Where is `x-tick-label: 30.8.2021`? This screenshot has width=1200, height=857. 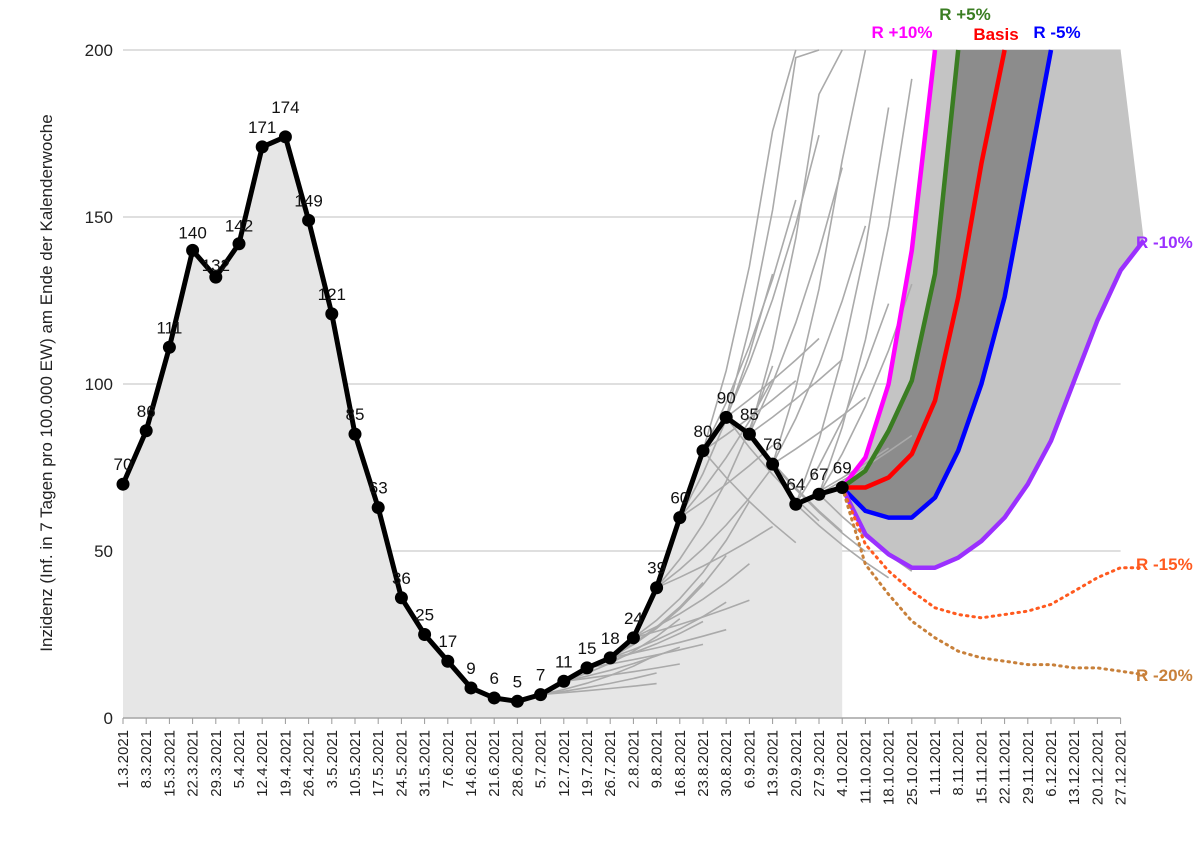
x-tick-label: 30.8.2021 is located at coordinates (726, 763).